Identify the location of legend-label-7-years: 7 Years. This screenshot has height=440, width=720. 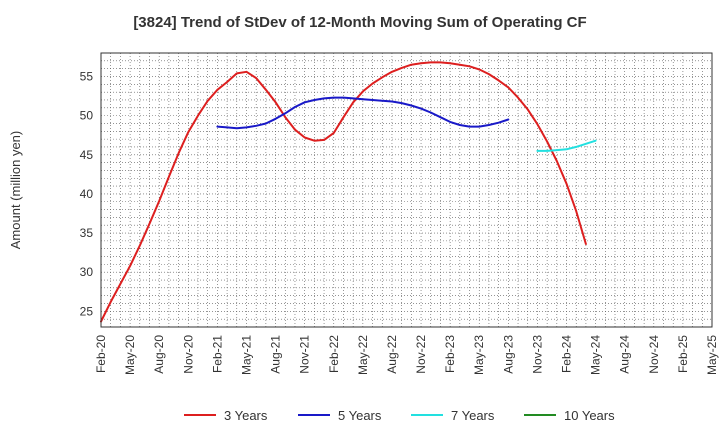
(473, 415).